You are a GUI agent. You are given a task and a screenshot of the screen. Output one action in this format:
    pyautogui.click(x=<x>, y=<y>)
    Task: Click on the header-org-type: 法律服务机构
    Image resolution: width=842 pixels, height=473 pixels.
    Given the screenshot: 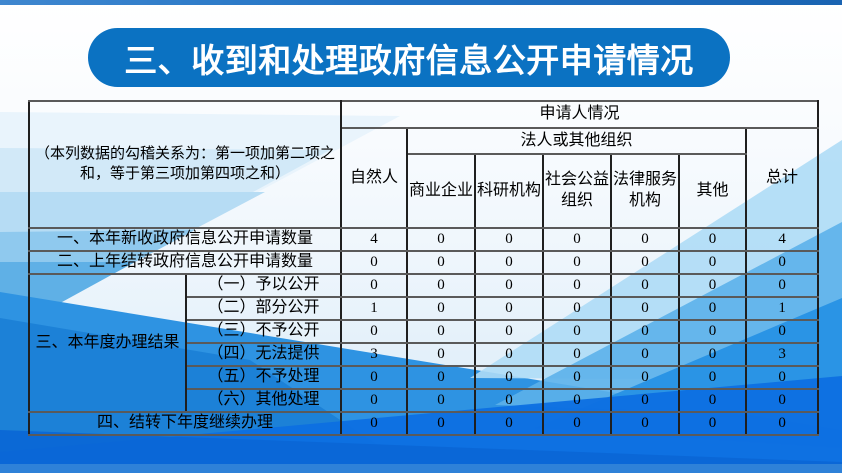 What is the action you would take?
    pyautogui.click(x=645, y=191)
    